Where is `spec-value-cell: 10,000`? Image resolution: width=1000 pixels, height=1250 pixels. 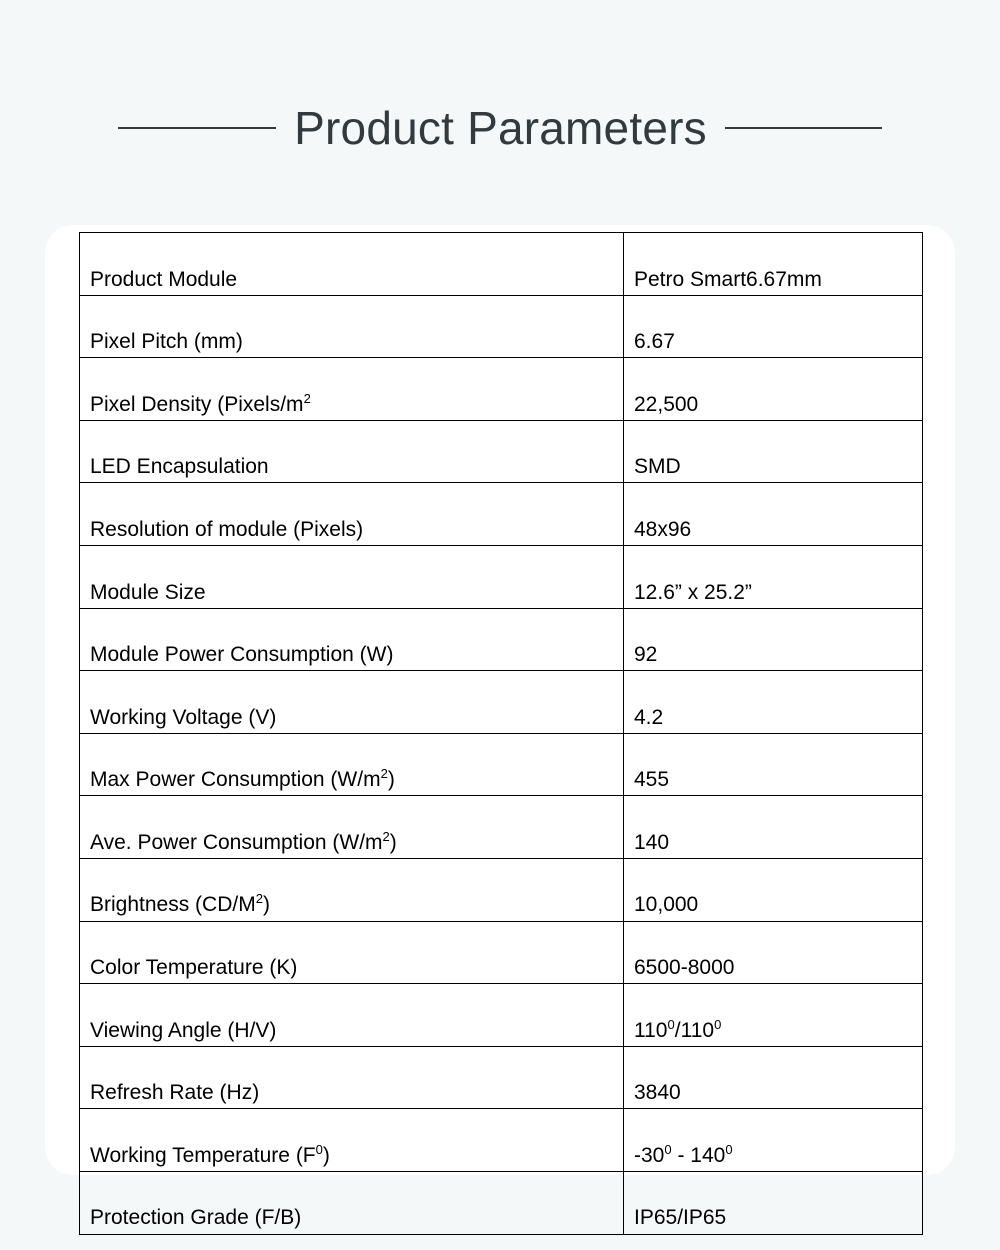 spec-value-cell: 10,000 is located at coordinates (773, 889).